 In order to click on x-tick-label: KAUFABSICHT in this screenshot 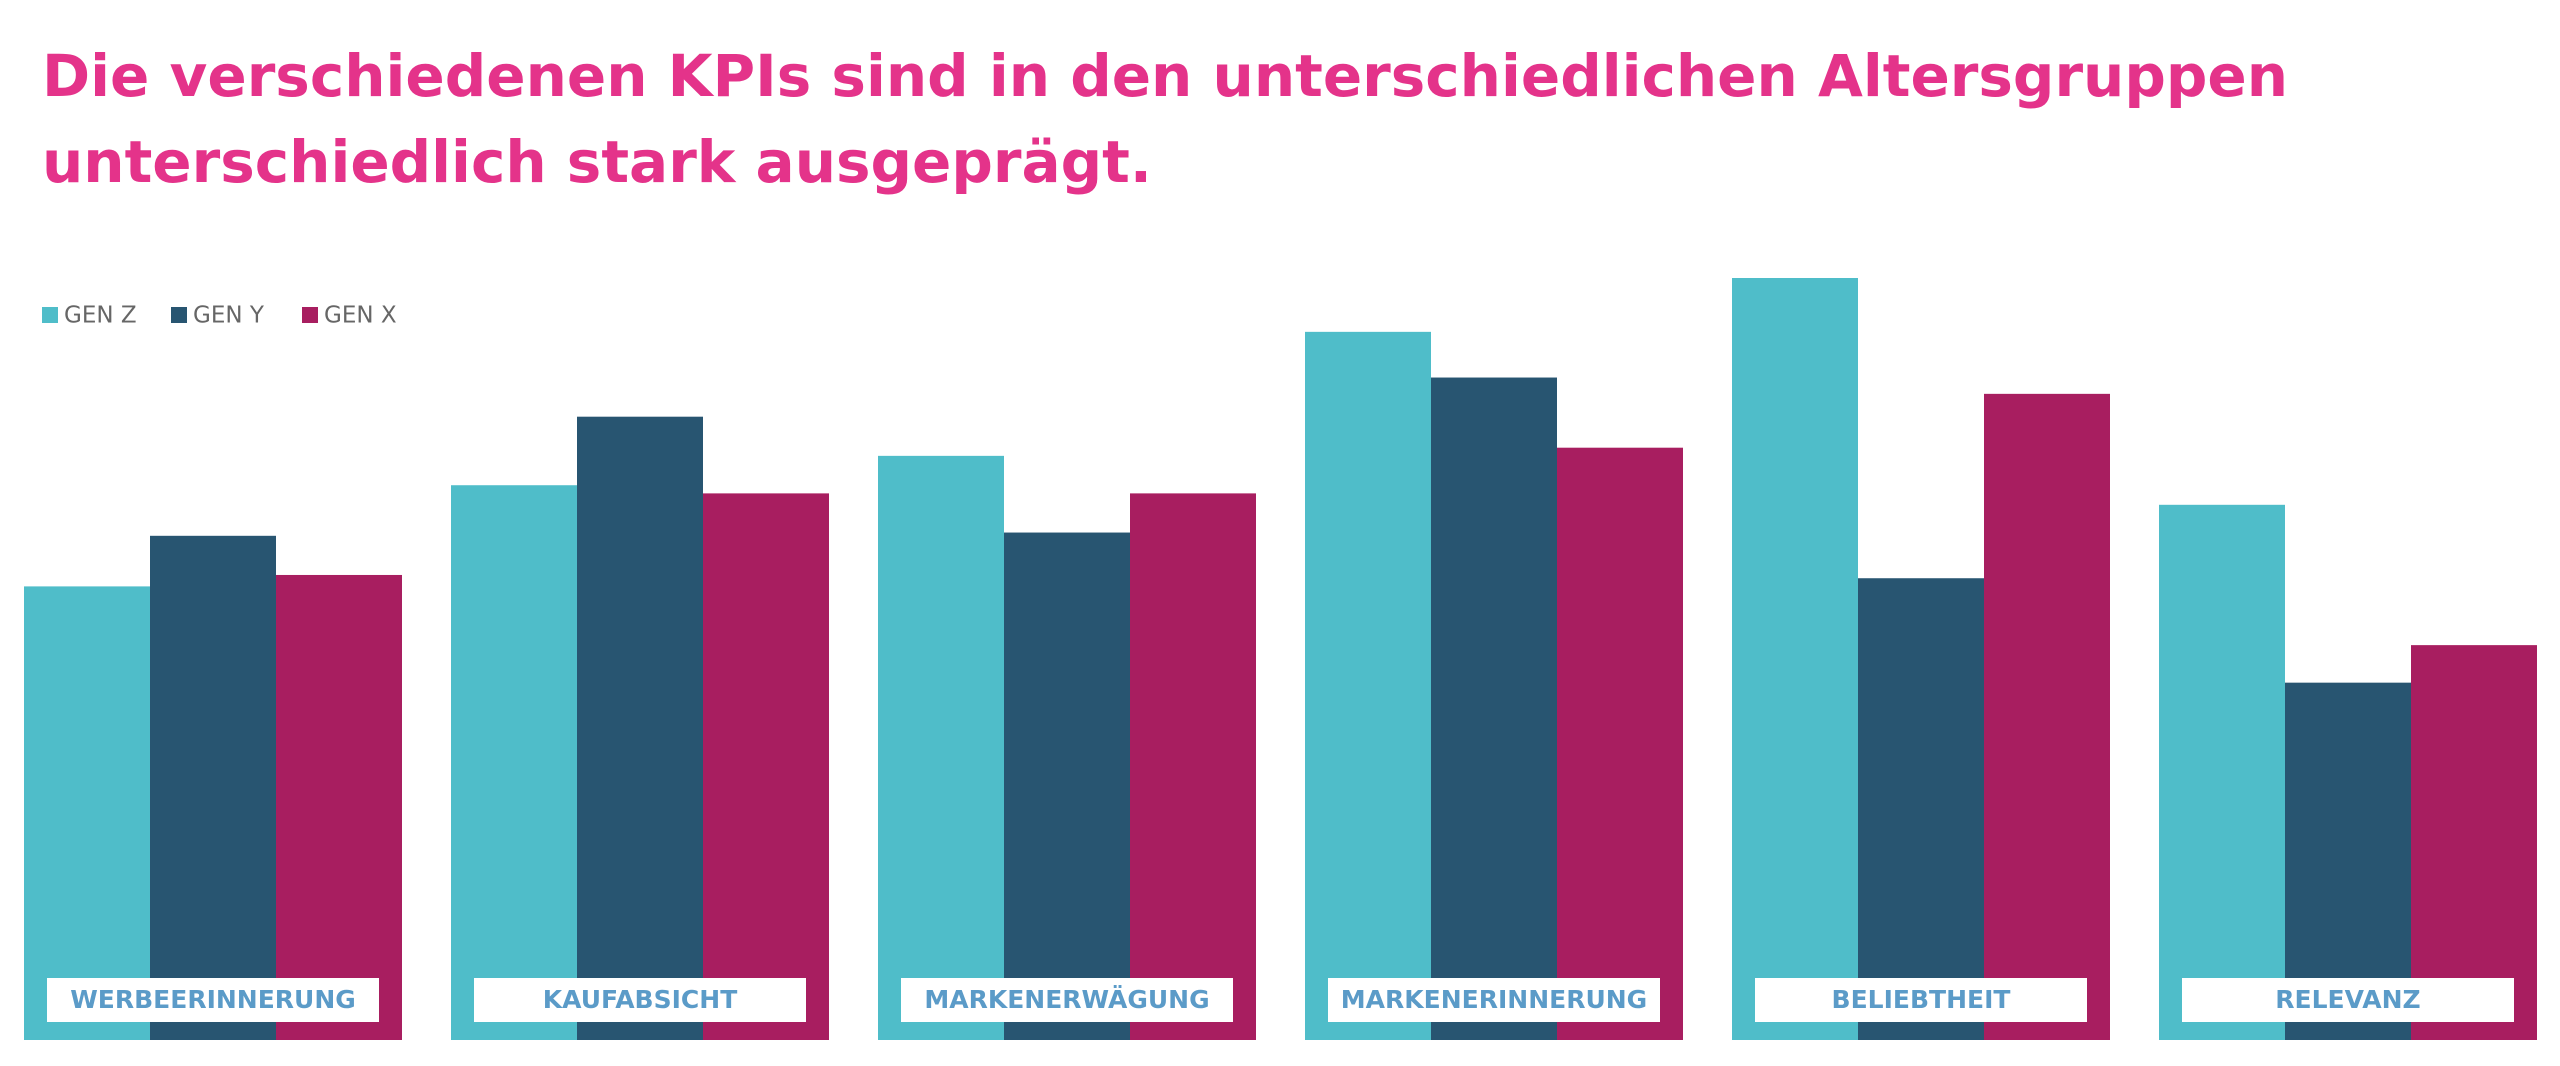, I will do `click(640, 999)`.